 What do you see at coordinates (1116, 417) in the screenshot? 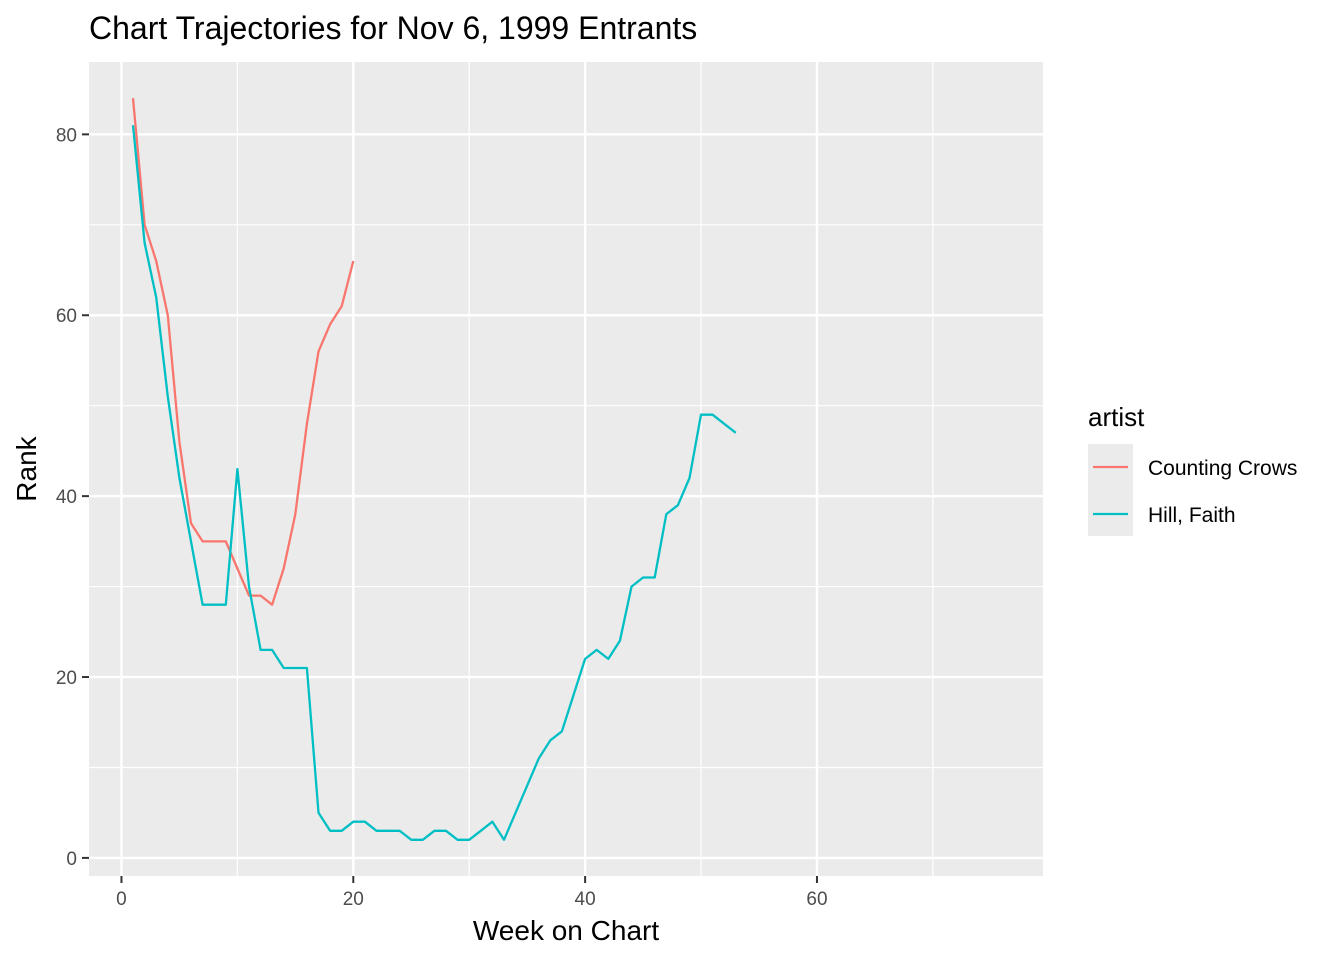
I see `legend-title: artist` at bounding box center [1116, 417].